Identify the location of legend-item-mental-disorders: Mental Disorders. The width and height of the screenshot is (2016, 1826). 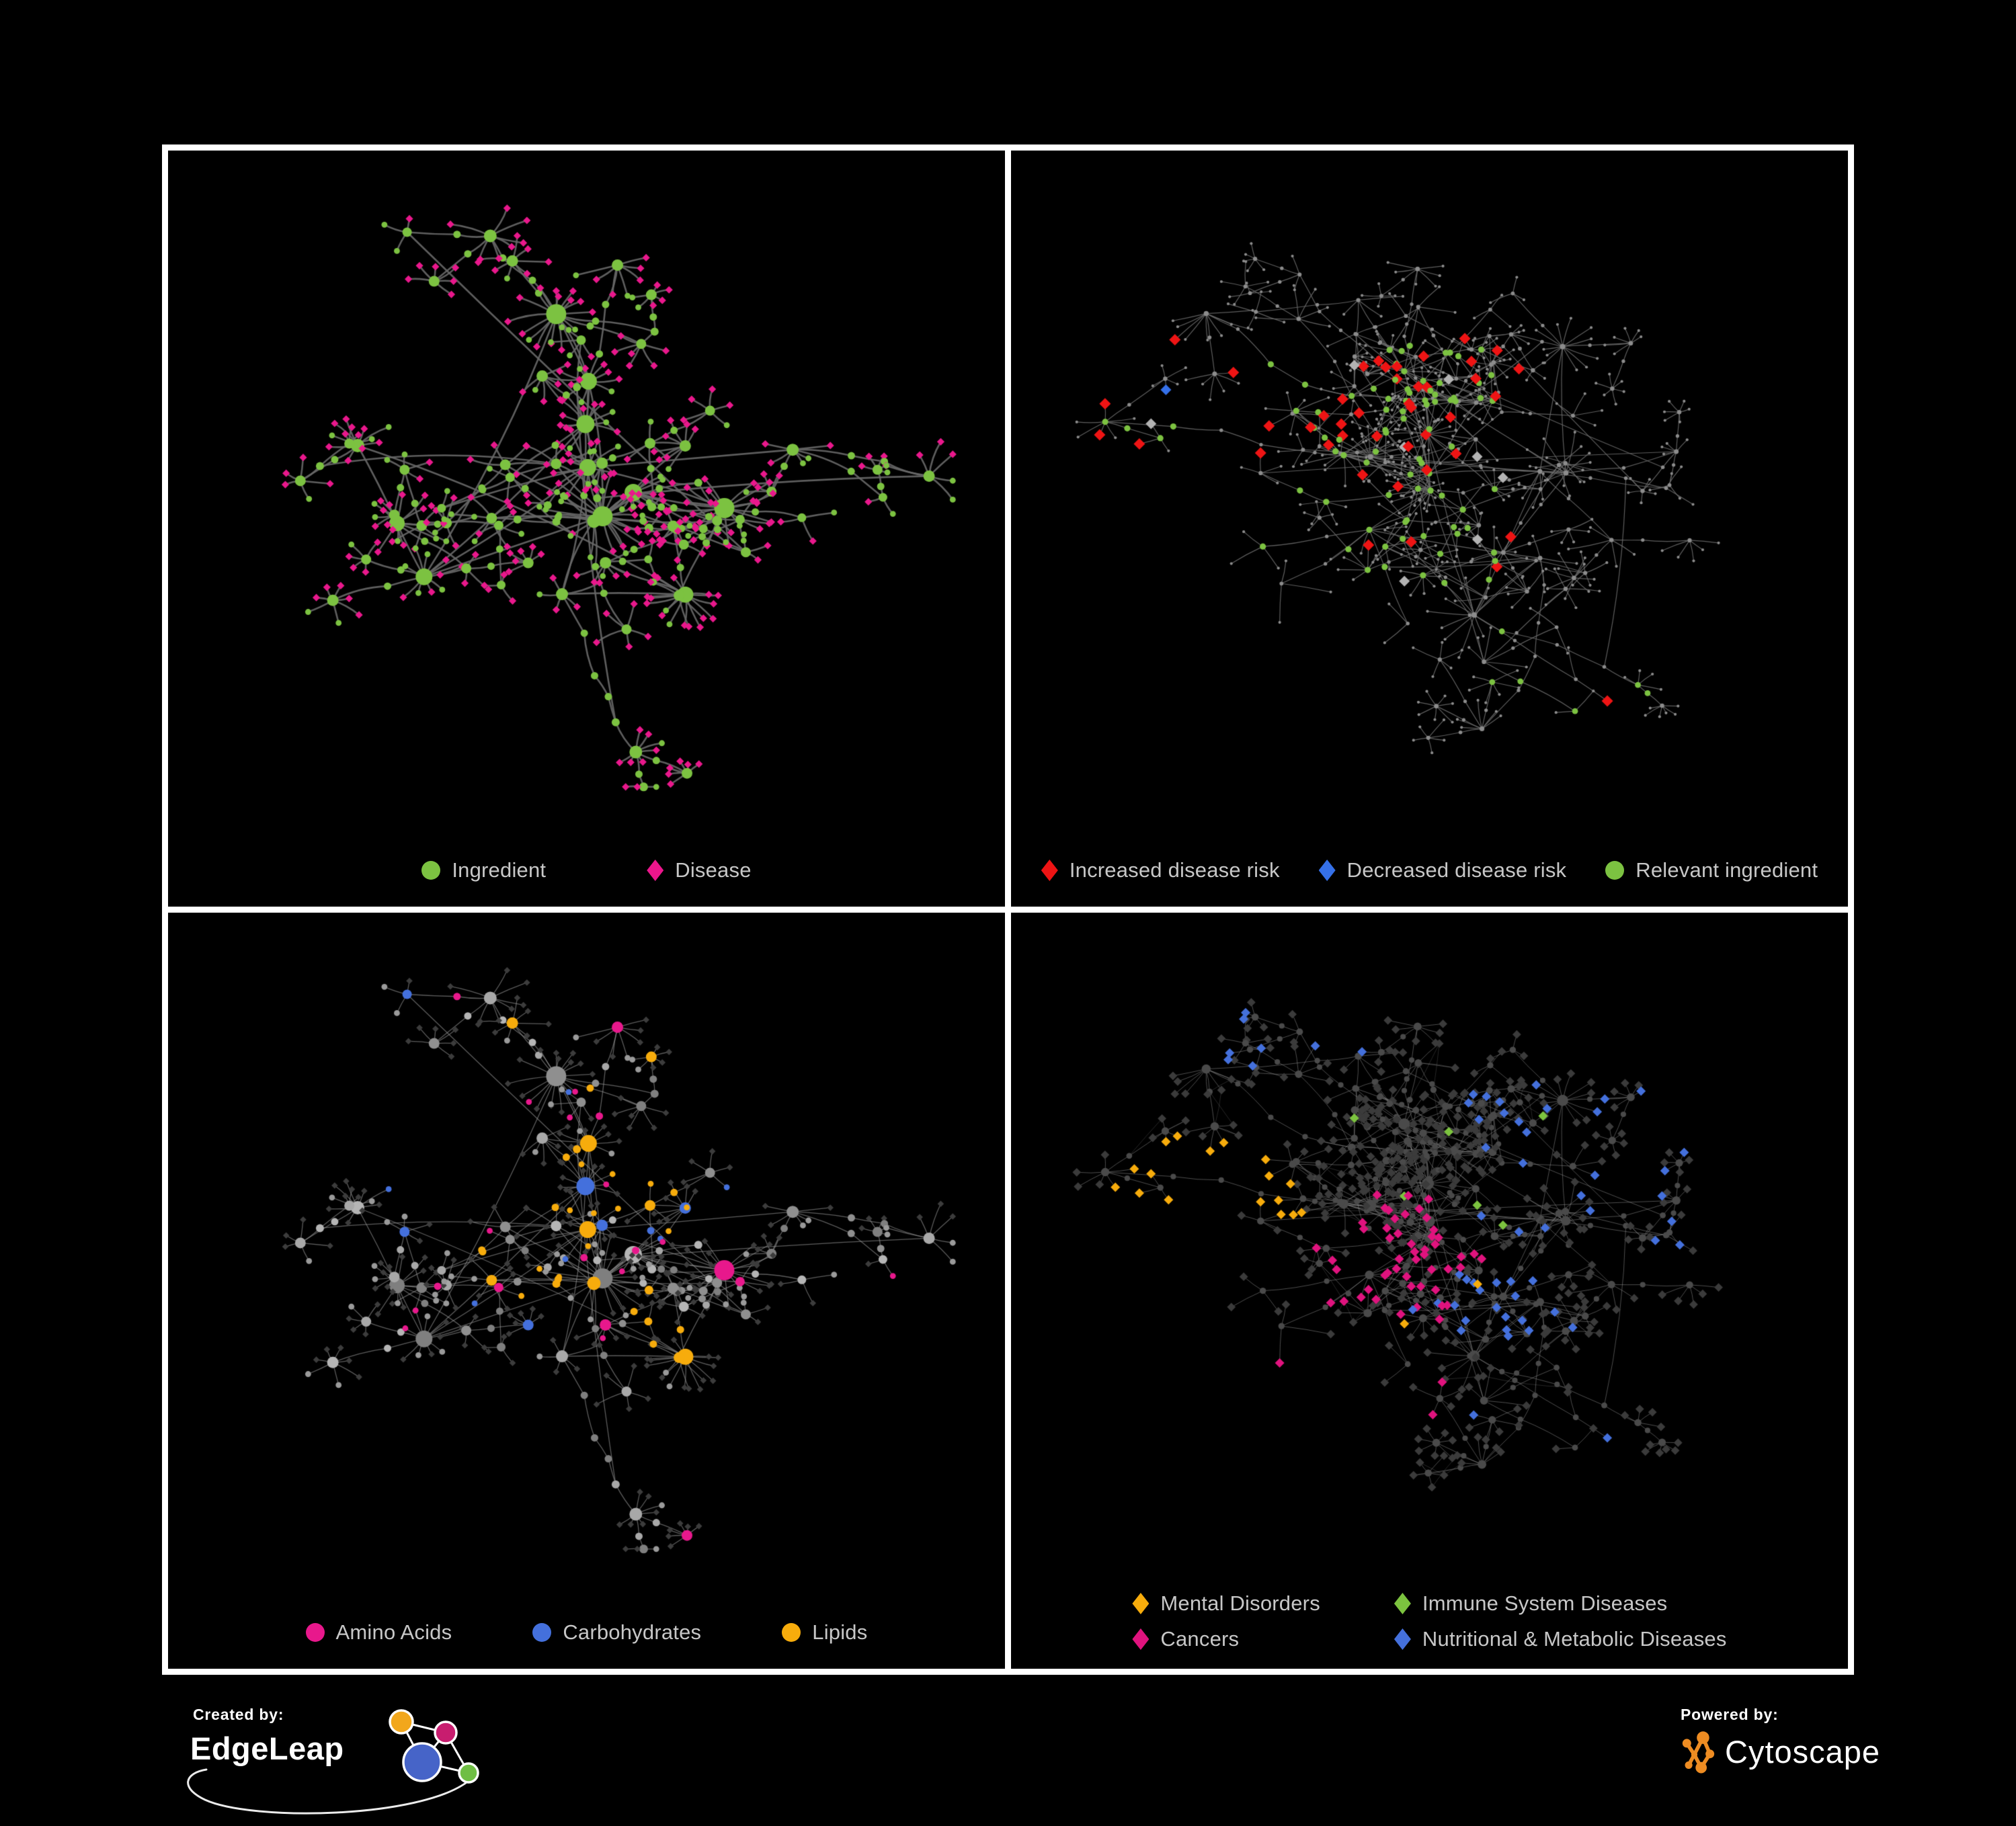
(1226, 1603).